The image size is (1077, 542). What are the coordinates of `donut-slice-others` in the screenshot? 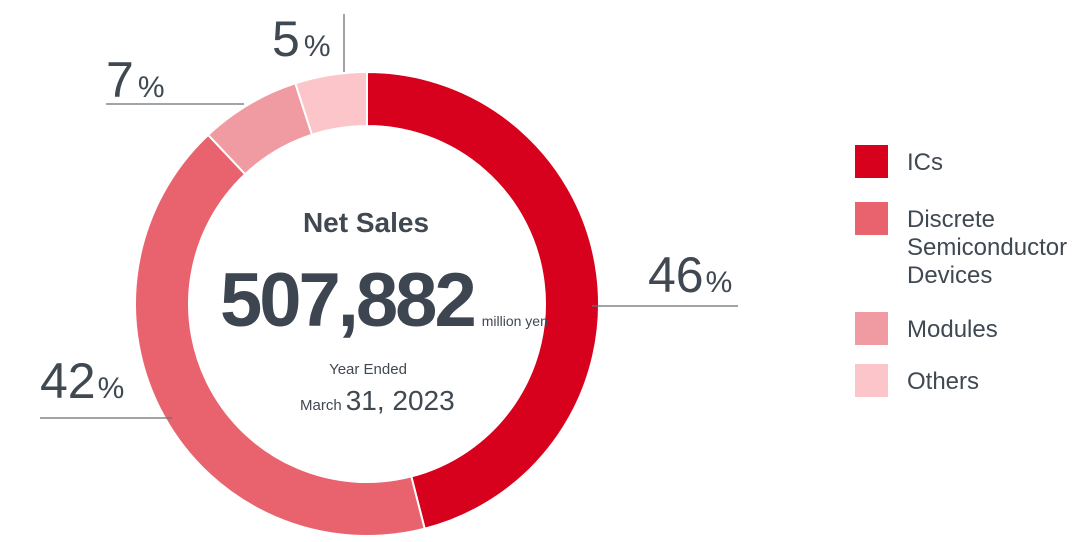 It's located at (331, 103).